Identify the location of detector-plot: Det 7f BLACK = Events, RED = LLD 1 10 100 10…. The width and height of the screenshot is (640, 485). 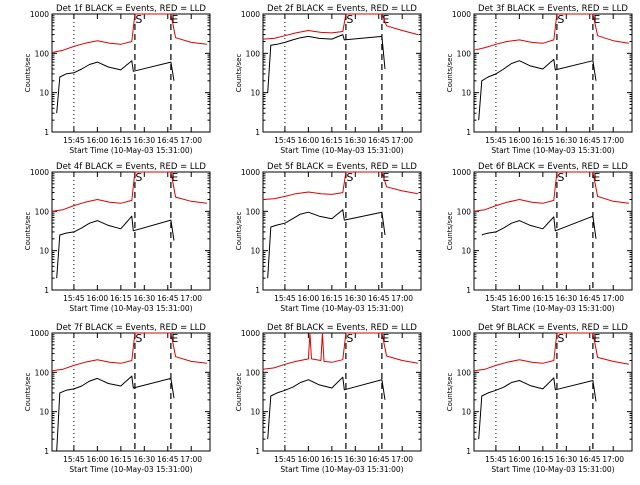
(117, 398).